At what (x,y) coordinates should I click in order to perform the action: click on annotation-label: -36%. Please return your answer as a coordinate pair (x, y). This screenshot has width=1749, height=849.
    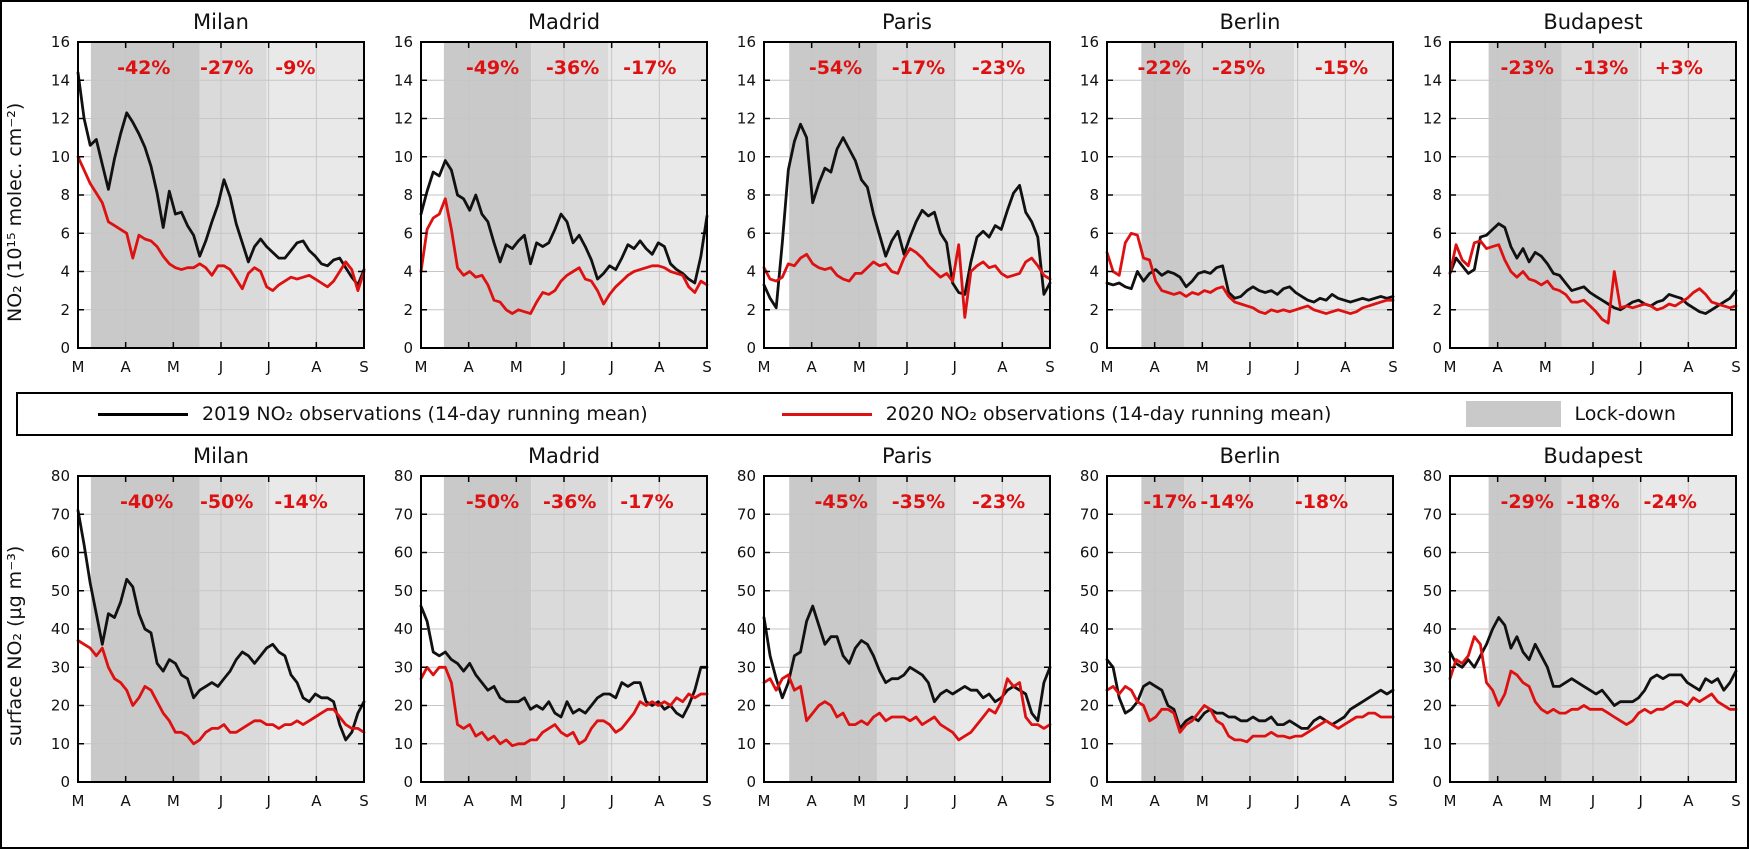
    Looking at the image, I should click on (572, 68).